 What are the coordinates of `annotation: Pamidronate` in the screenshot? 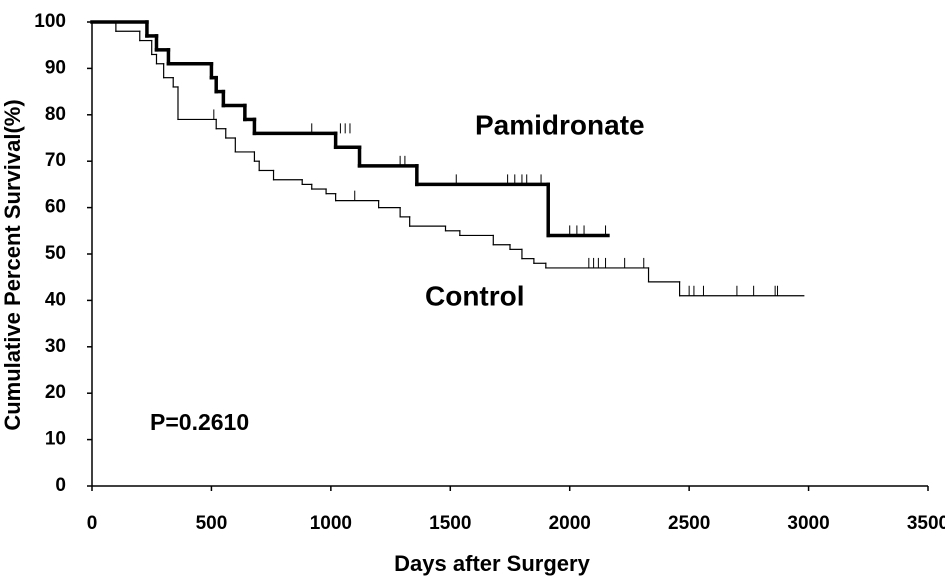 It's located at (560, 124).